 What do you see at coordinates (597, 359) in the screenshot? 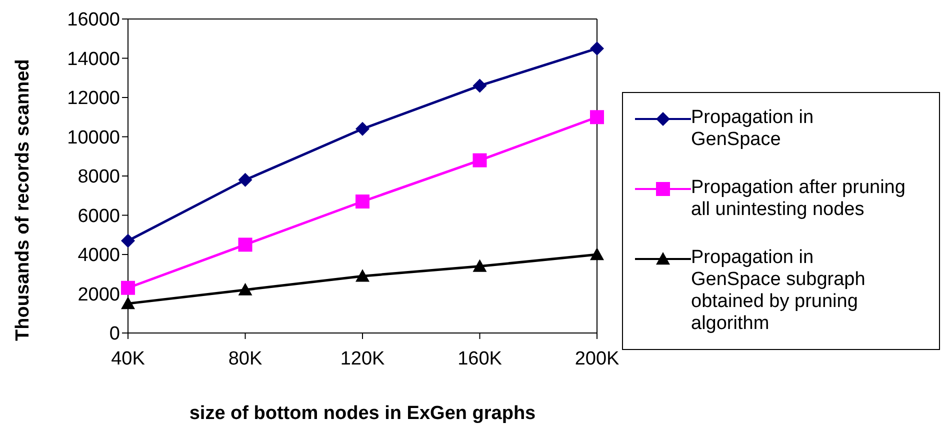
I see `x-tick-label: 200K` at bounding box center [597, 359].